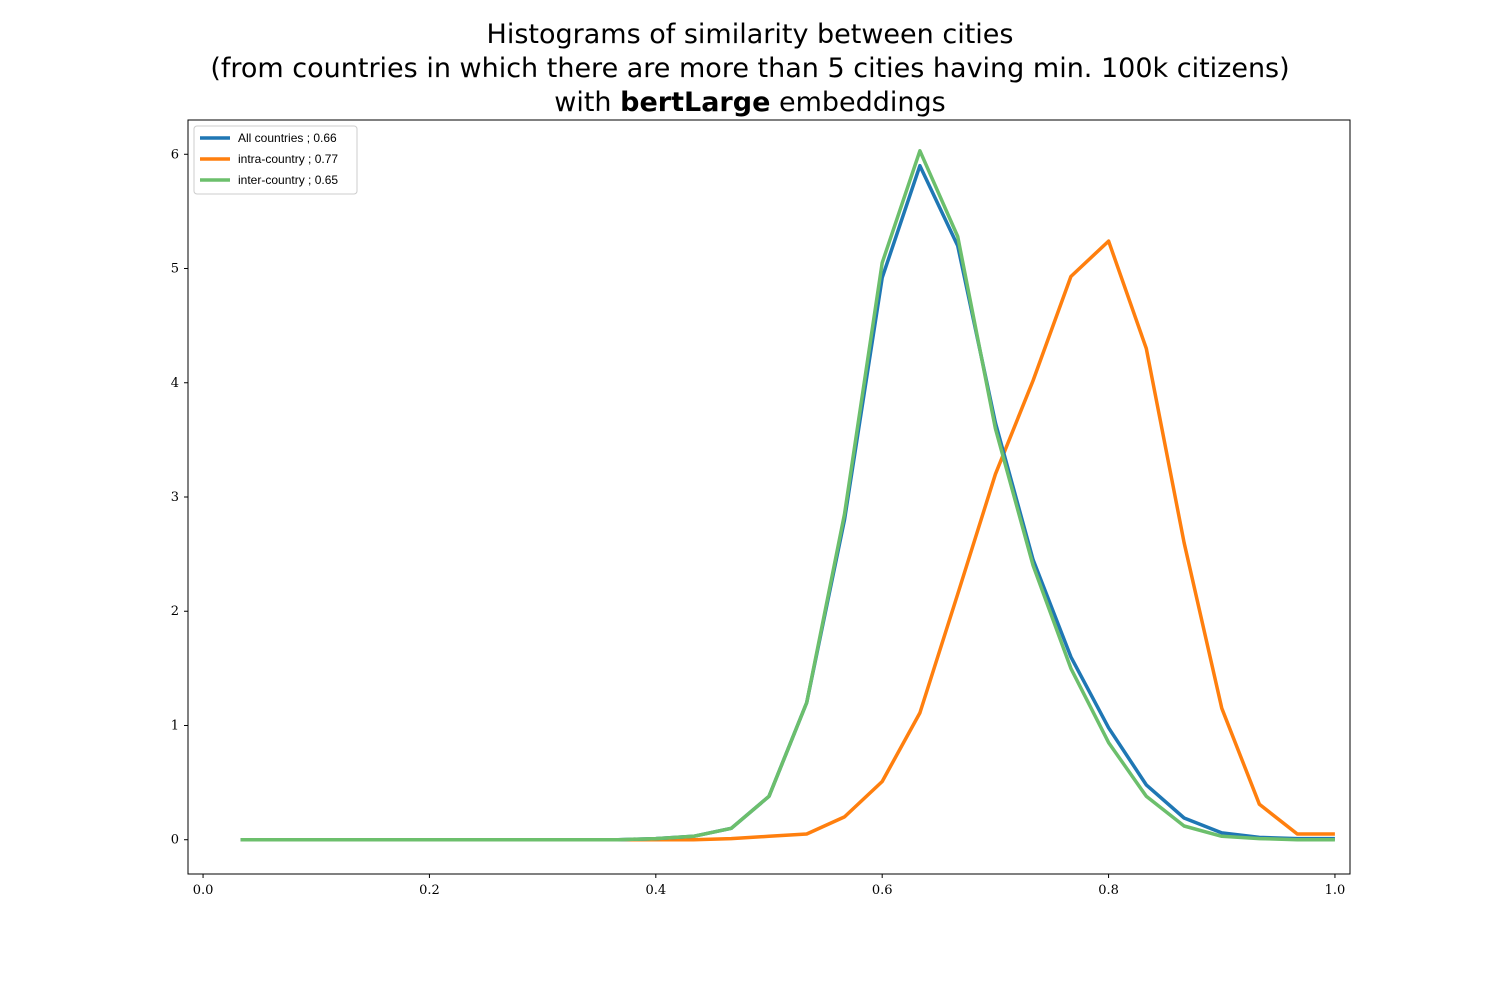  I want to click on y-tick-label: 4, so click(175, 383).